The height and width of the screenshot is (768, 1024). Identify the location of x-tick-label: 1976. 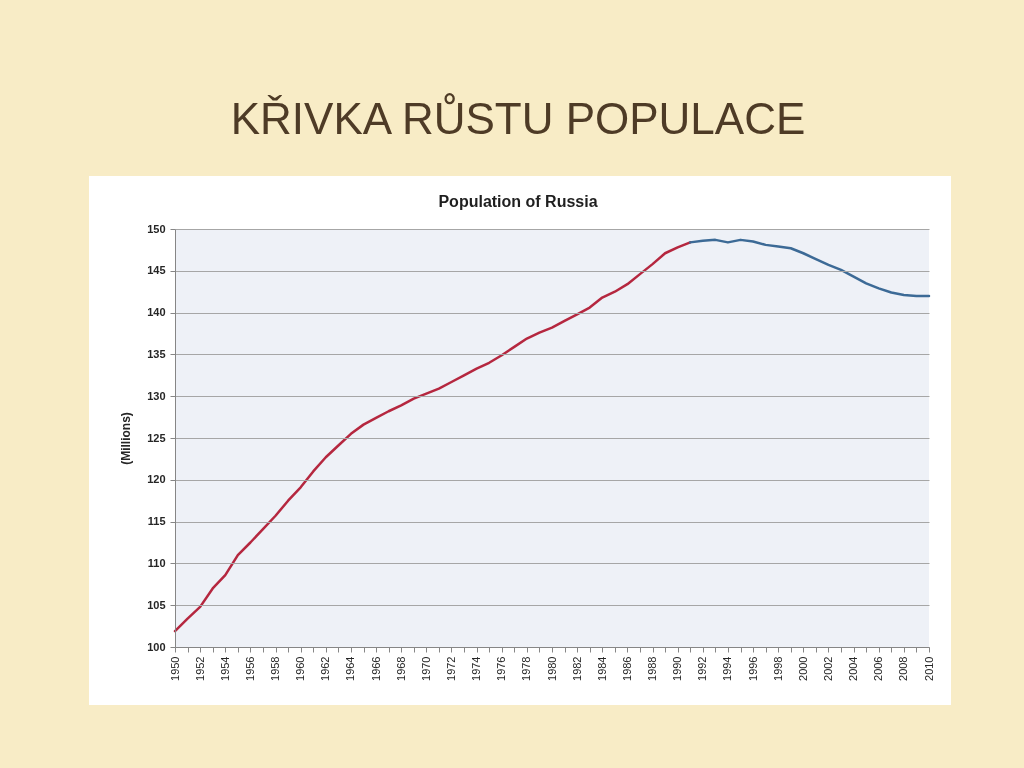
(501, 668).